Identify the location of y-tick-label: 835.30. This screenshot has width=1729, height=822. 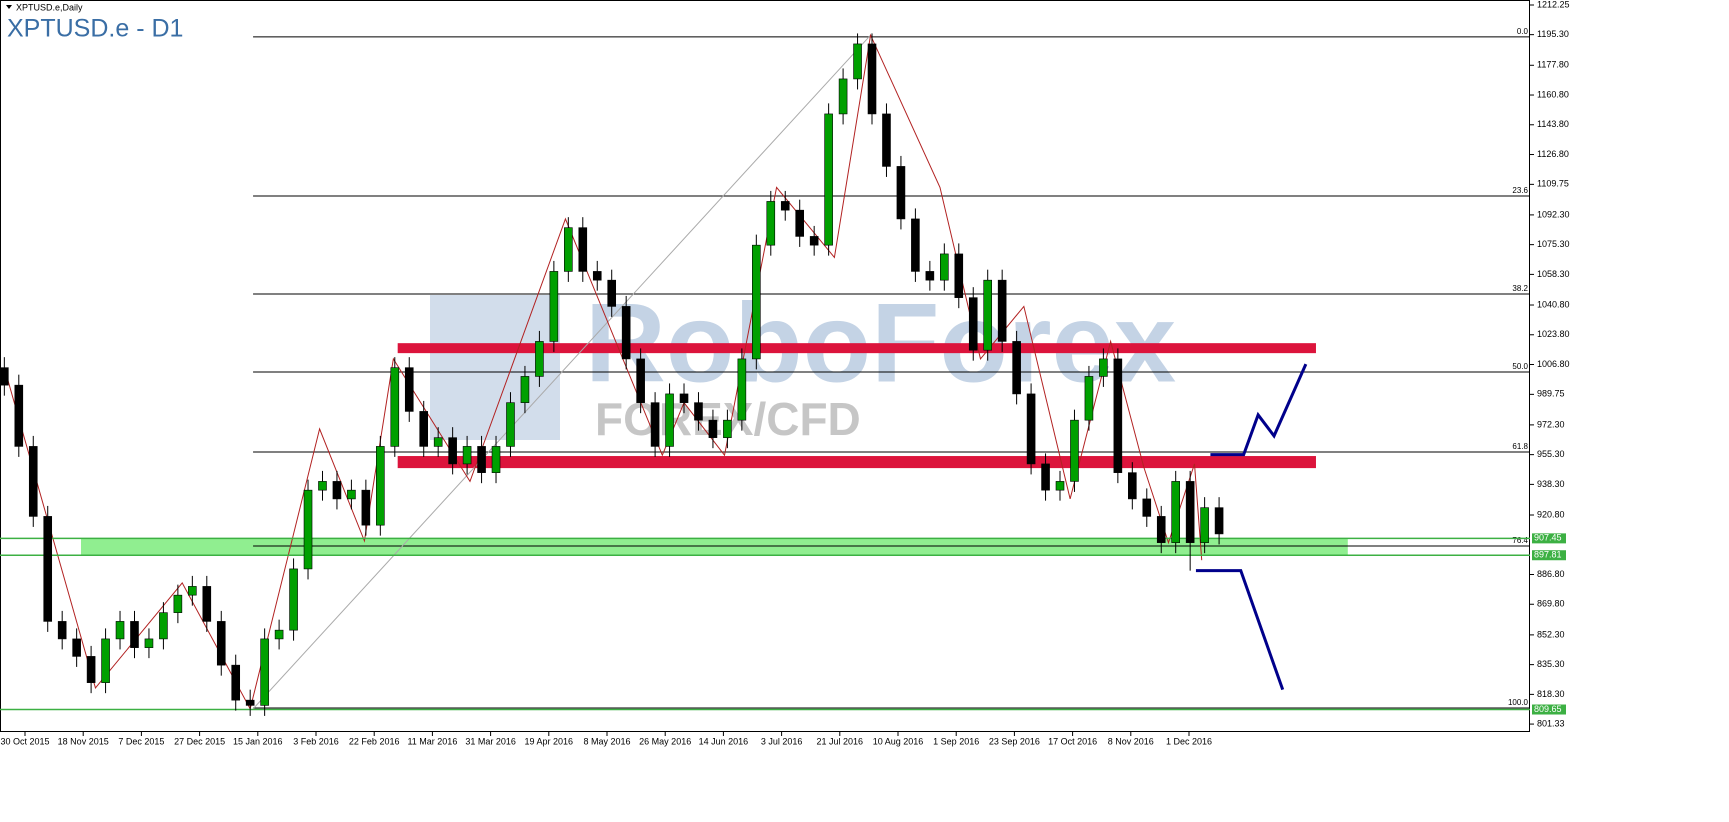
(1551, 664).